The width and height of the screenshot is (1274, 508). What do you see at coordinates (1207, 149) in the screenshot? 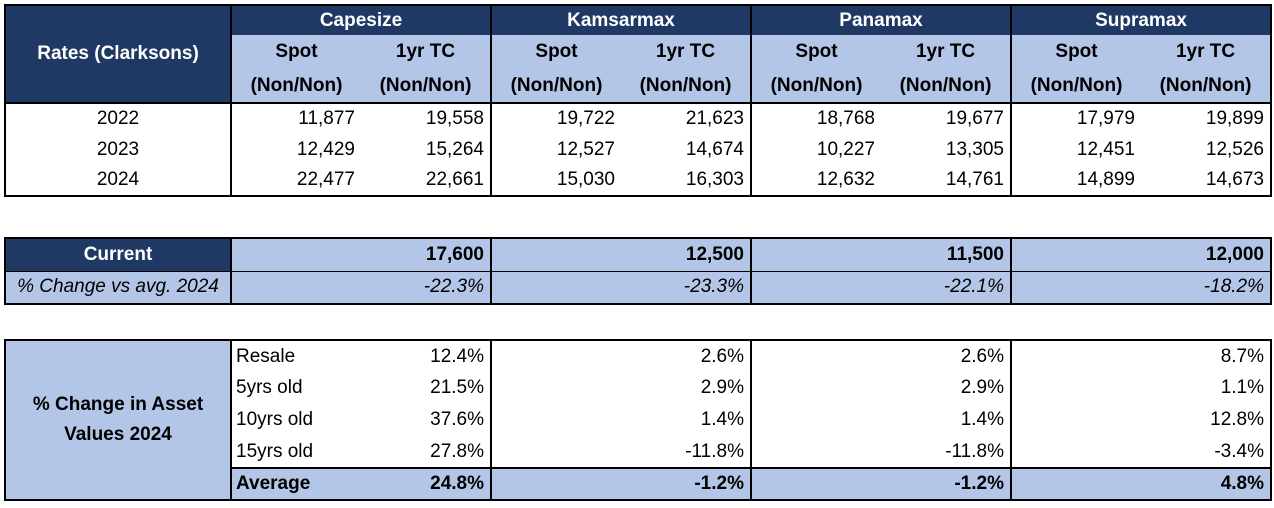
I see `value-cell: 12,526` at bounding box center [1207, 149].